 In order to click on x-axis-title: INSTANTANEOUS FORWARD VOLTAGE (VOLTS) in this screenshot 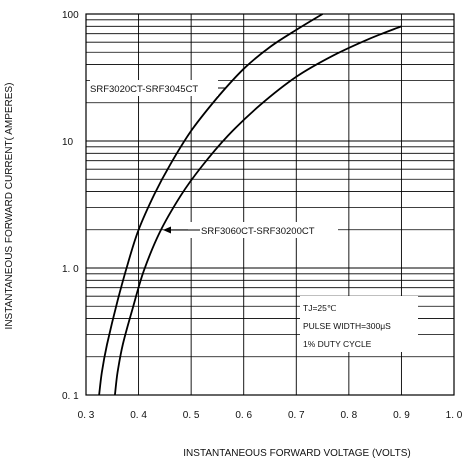, I will do `click(296, 453)`.